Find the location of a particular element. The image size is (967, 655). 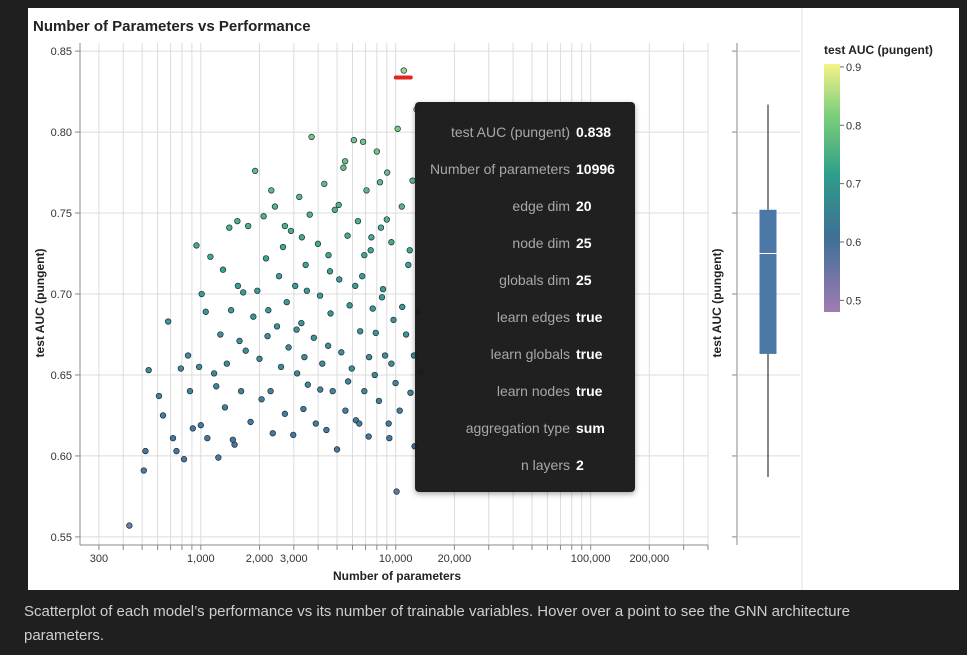

legend-tick-label: 0.5 is located at coordinates (853, 301).